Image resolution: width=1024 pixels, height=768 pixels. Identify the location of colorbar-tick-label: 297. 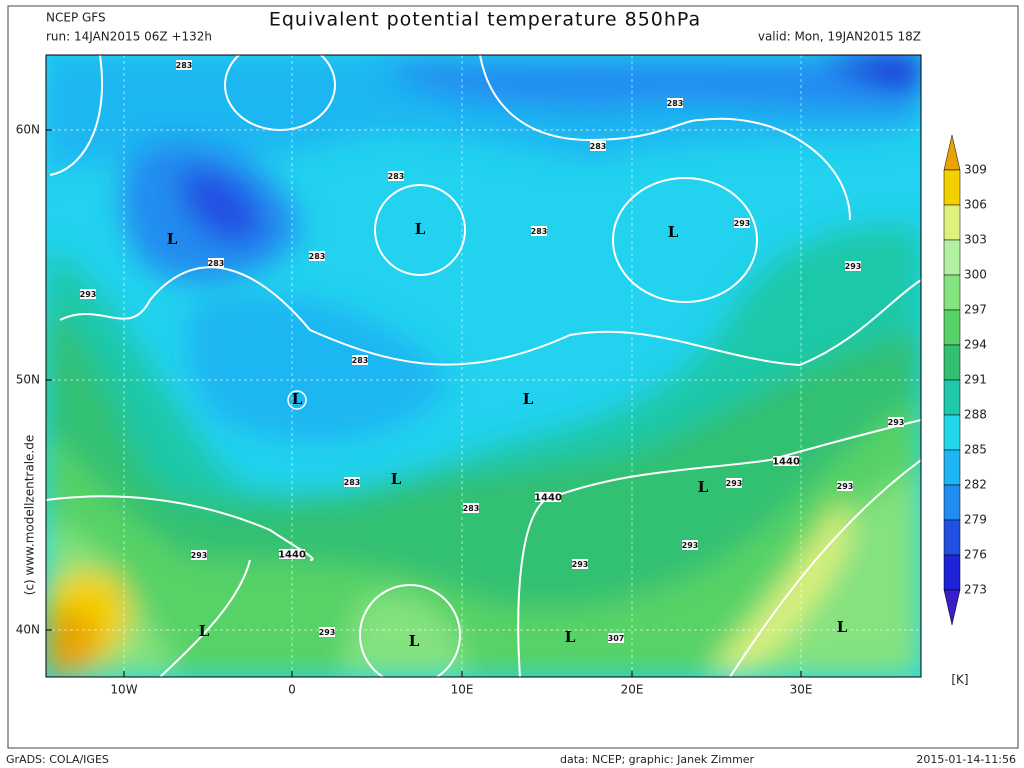
(975, 310).